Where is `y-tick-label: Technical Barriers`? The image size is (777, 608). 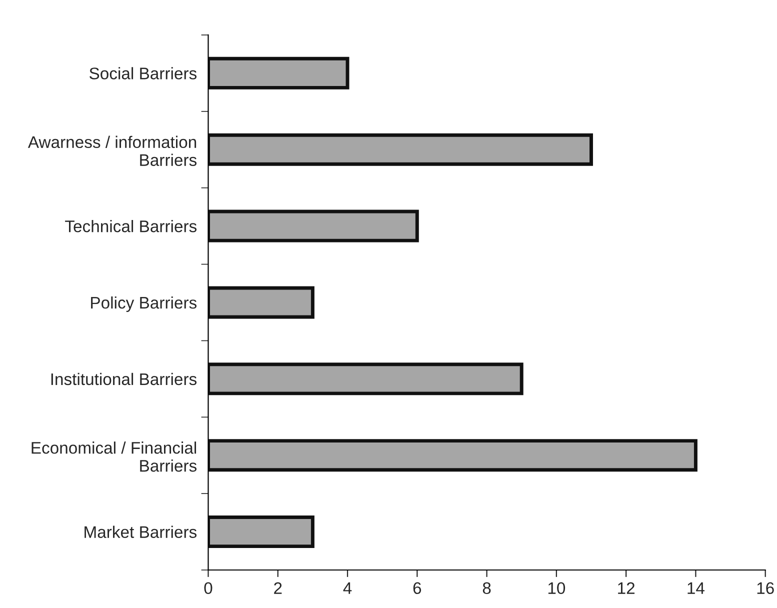
y-tick-label: Technical Barriers is located at coordinates (131, 226).